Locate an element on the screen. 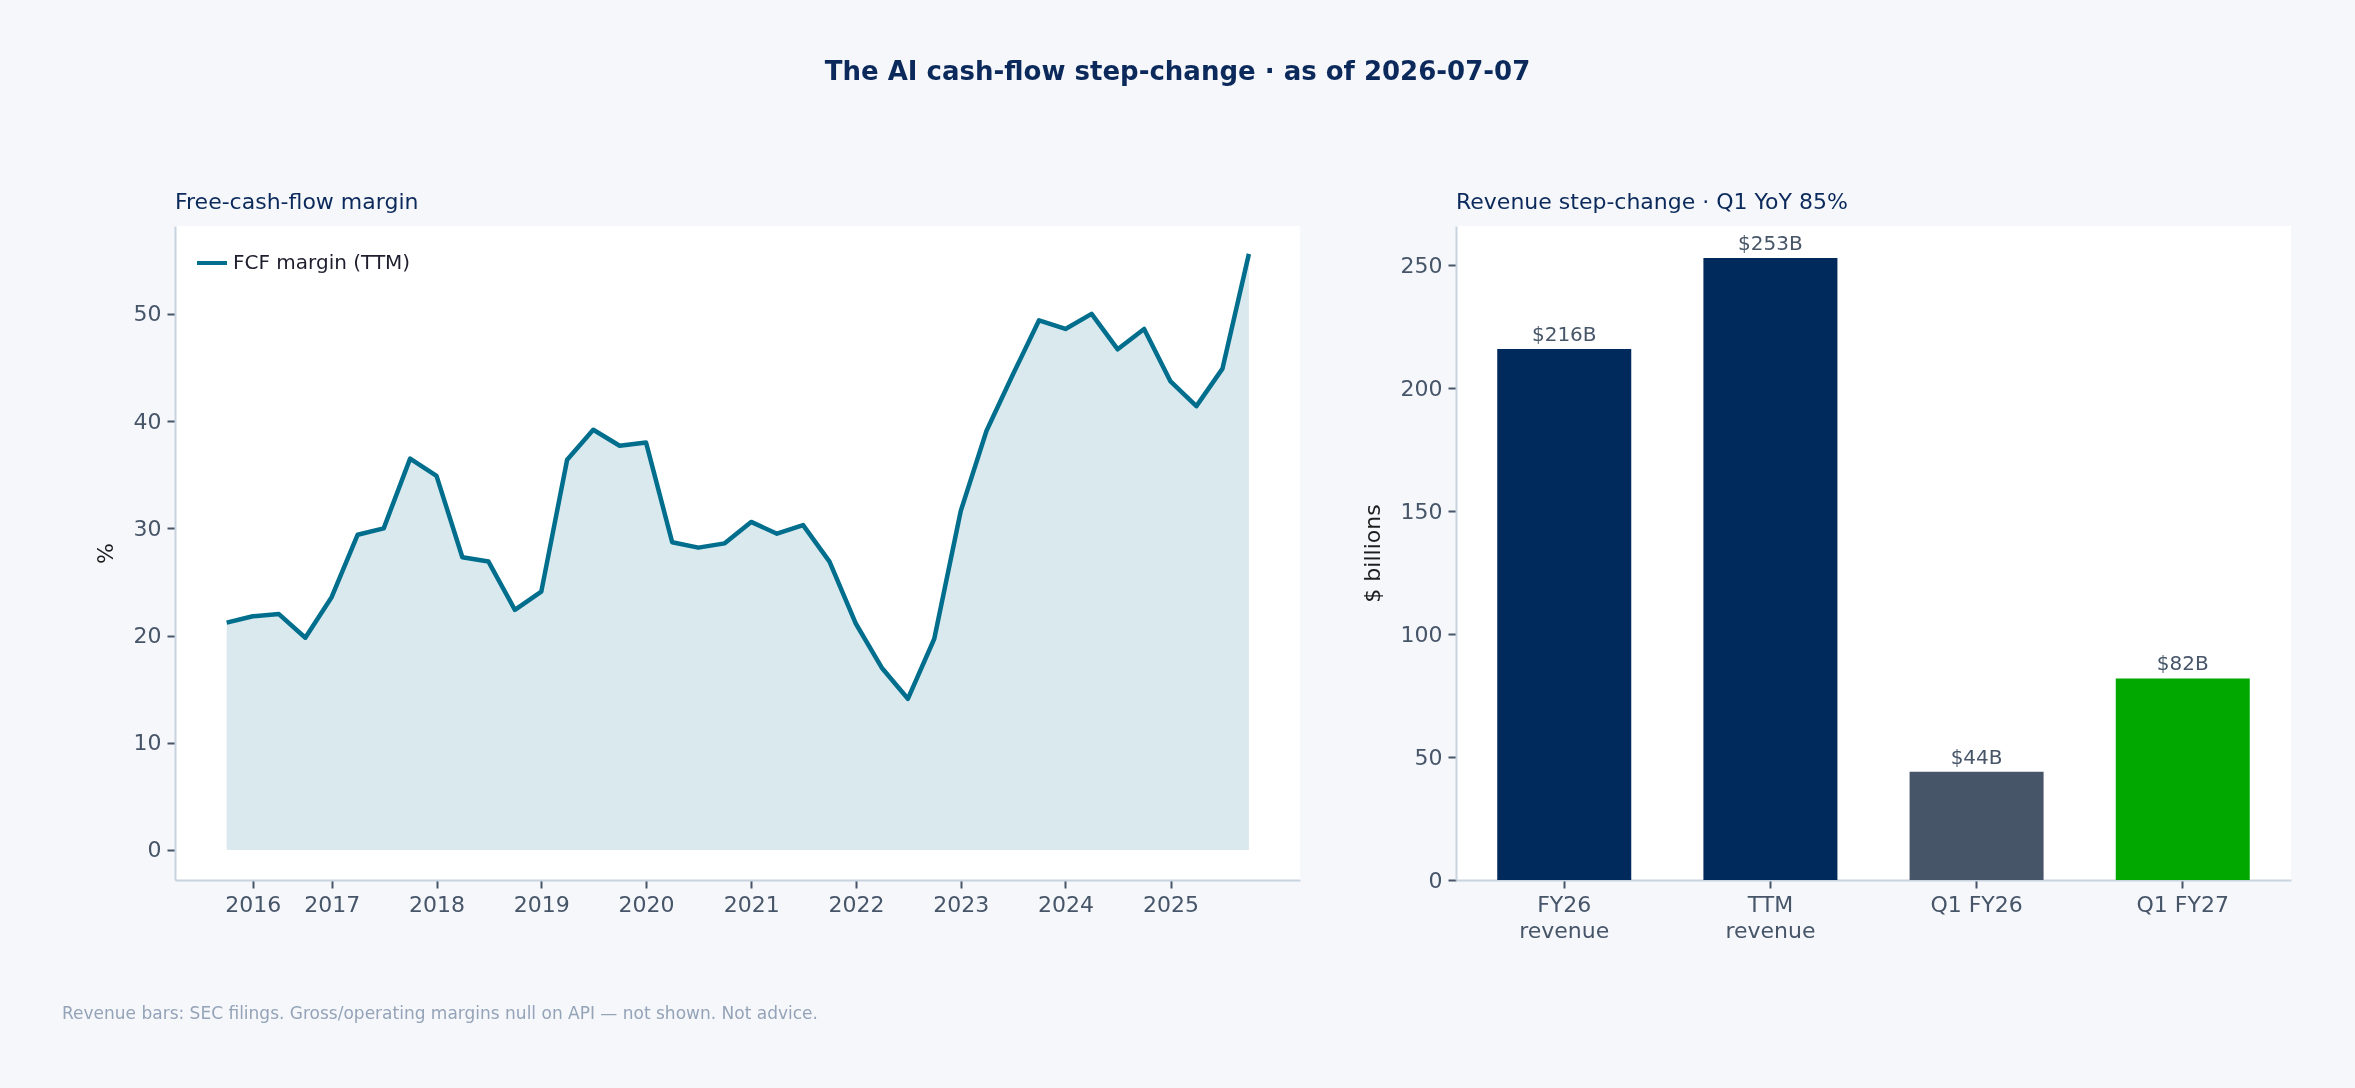 This screenshot has width=2355, height=1088. data-label: $44B is located at coordinates (1976, 756).